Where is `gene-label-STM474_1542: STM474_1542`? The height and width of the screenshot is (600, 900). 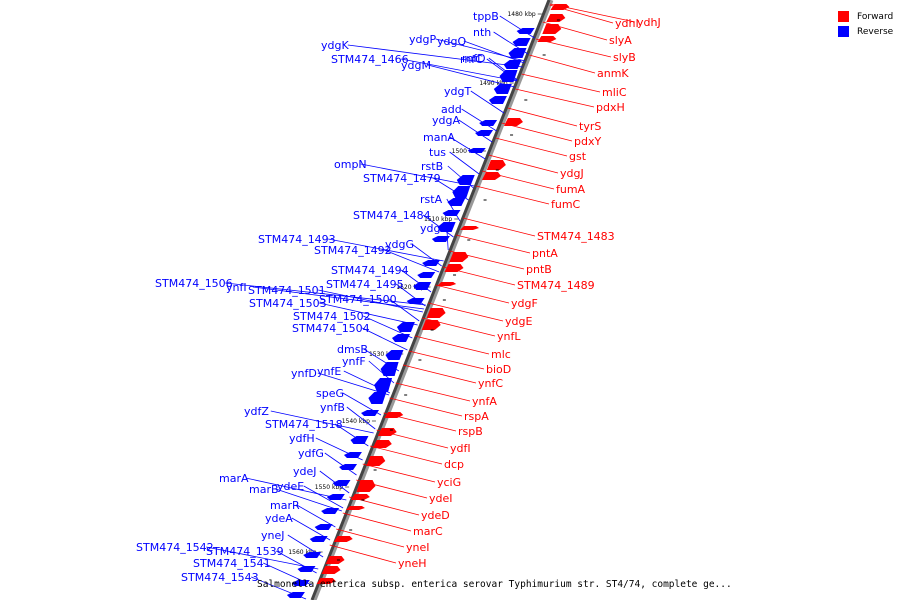
gene-label-STM474_1542: STM474_1542 is located at coordinates (175, 547).